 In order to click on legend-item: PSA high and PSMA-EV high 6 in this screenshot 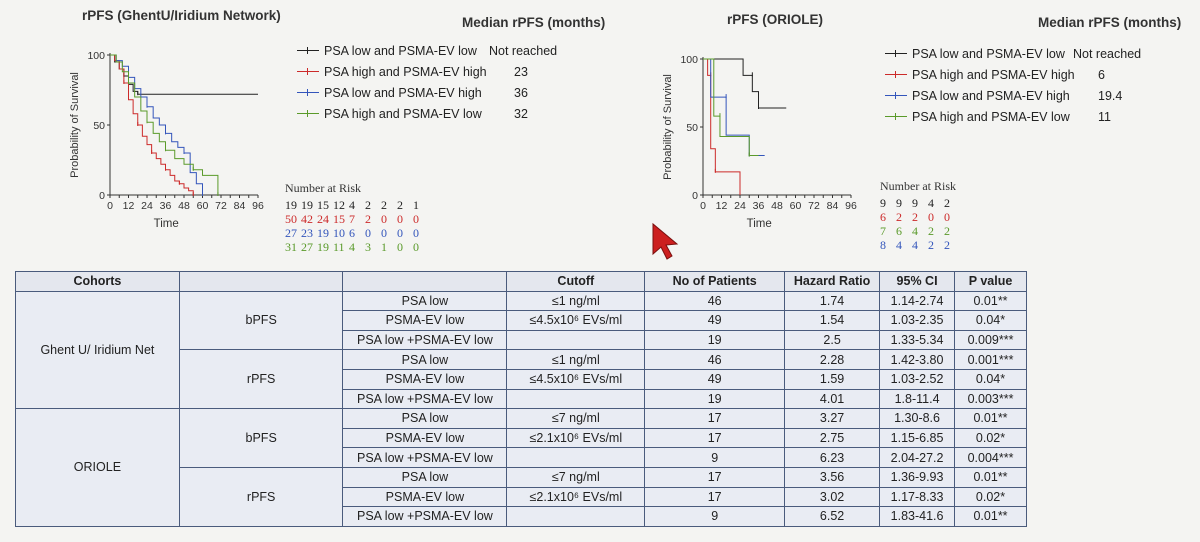, I will do `click(1035, 74)`.